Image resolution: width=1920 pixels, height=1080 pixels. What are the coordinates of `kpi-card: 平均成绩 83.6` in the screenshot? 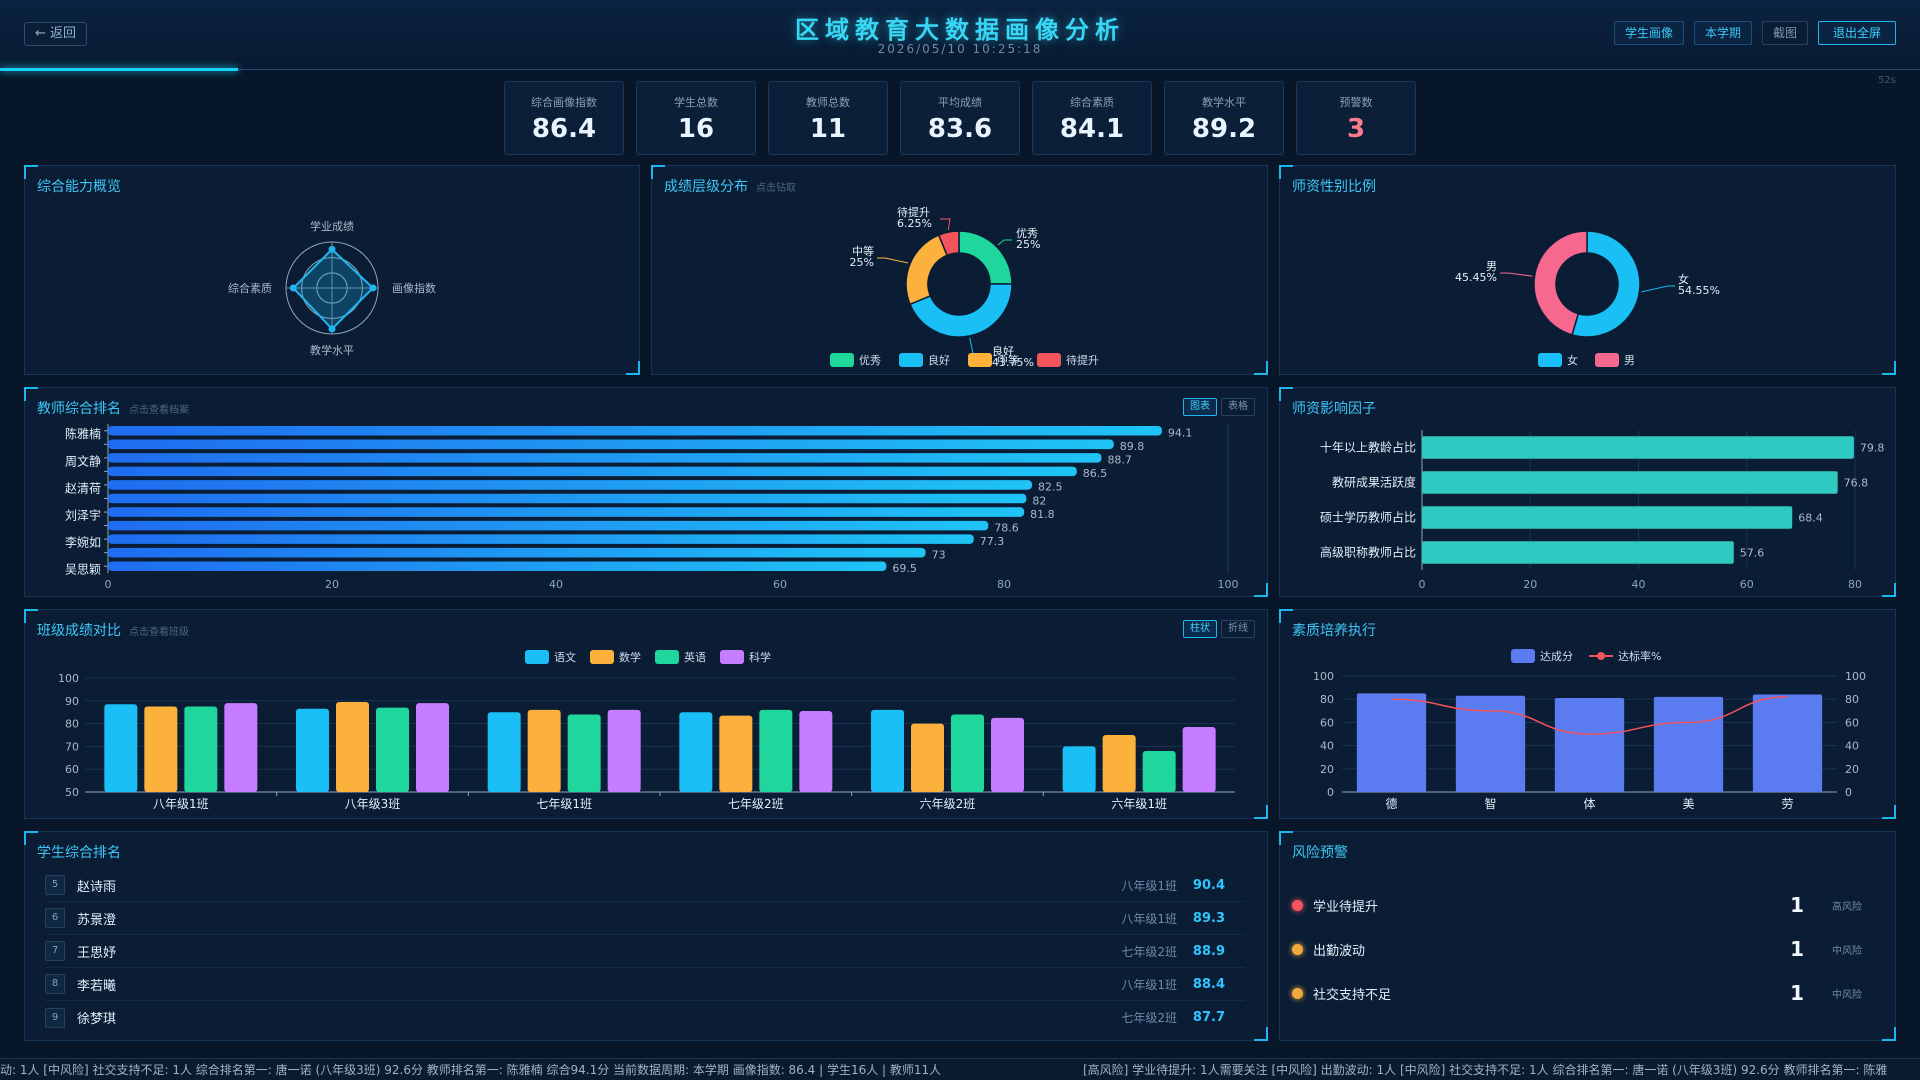 It's located at (960, 118).